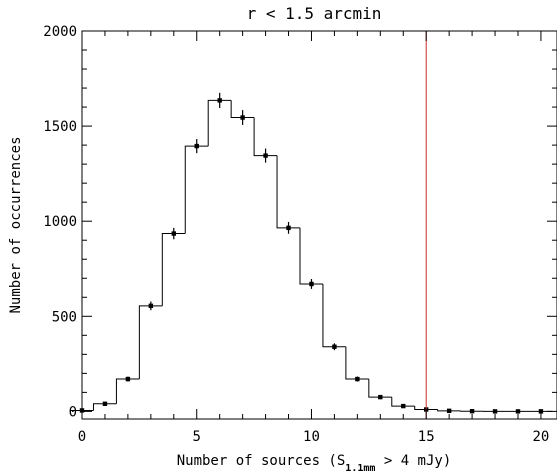 This screenshot has height=472, width=557. What do you see at coordinates (60, 32) in the screenshot?
I see `y-tick-label: 2000` at bounding box center [60, 32].